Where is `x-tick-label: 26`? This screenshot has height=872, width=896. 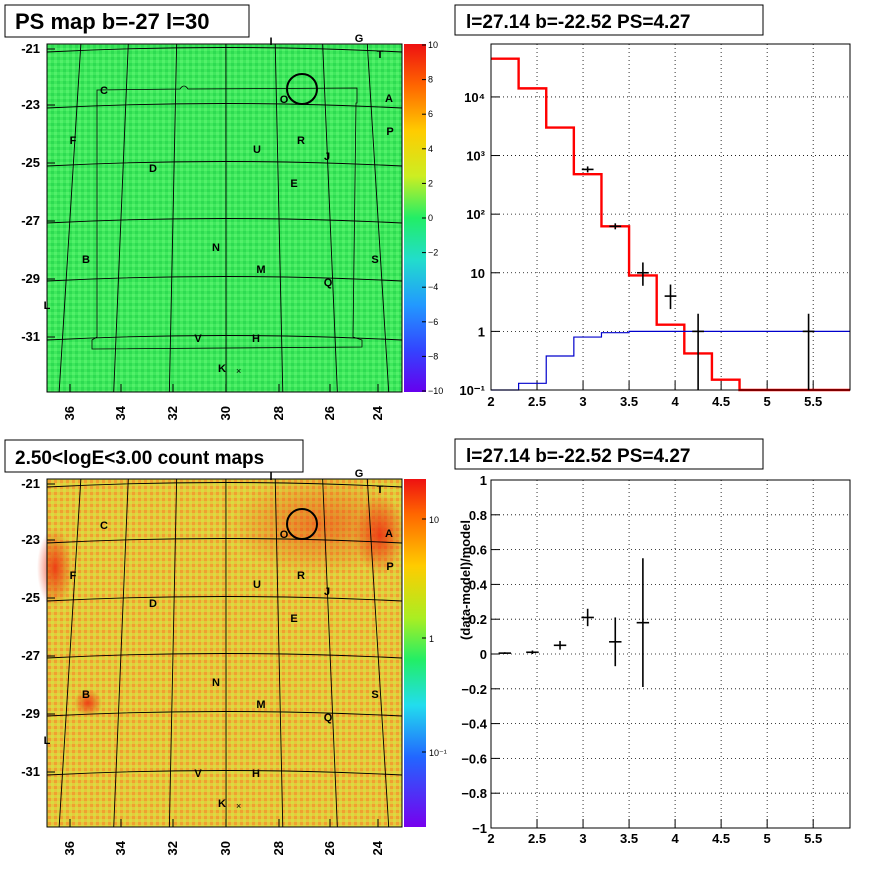
x-tick-label: 26 is located at coordinates (329, 848).